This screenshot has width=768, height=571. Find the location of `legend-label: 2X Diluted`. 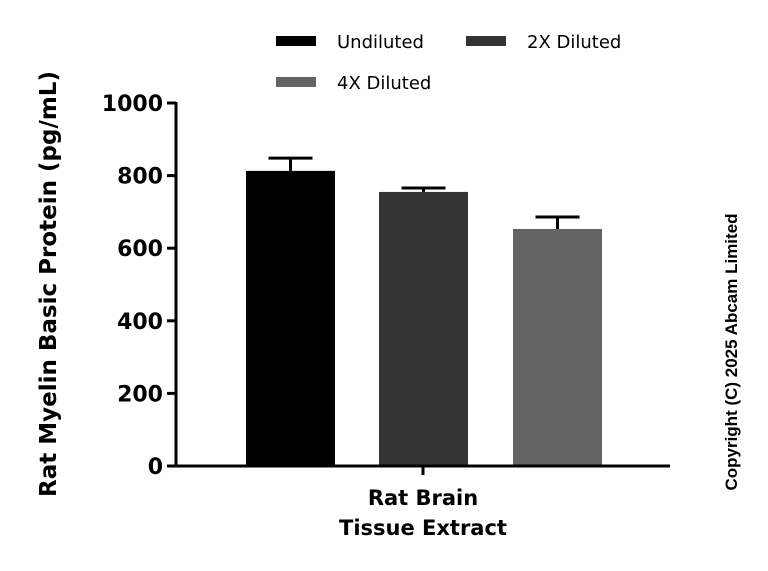

legend-label: 2X Diluted is located at coordinates (574, 42).